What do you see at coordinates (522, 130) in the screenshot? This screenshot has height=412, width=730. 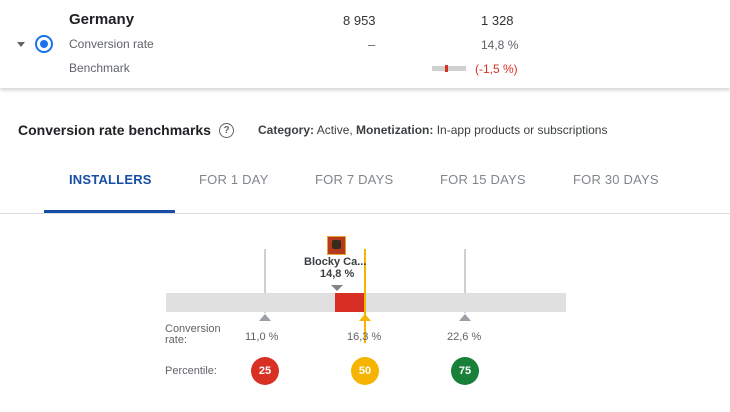 I see `monetization-value: In-app products or subscriptions` at bounding box center [522, 130].